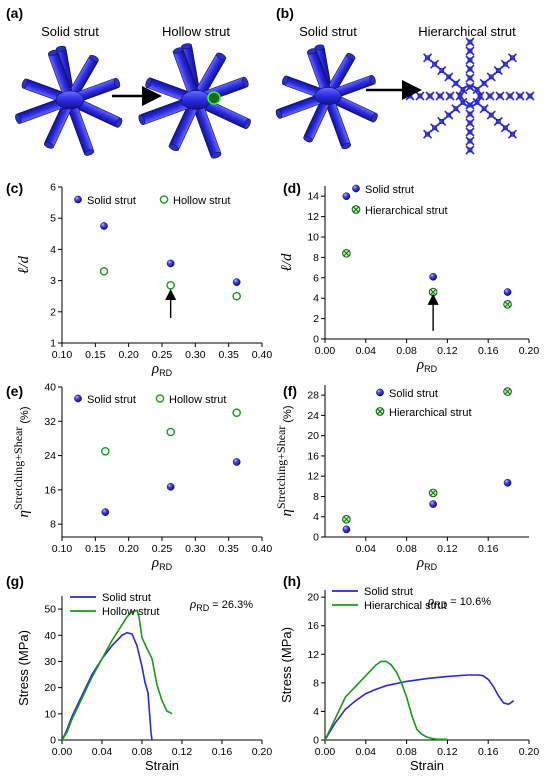 Image resolution: width=550 pixels, height=778 pixels. Describe the element at coordinates (23, 668) in the screenshot. I see `y-axis-label-g: Stress (MPa)` at that location.